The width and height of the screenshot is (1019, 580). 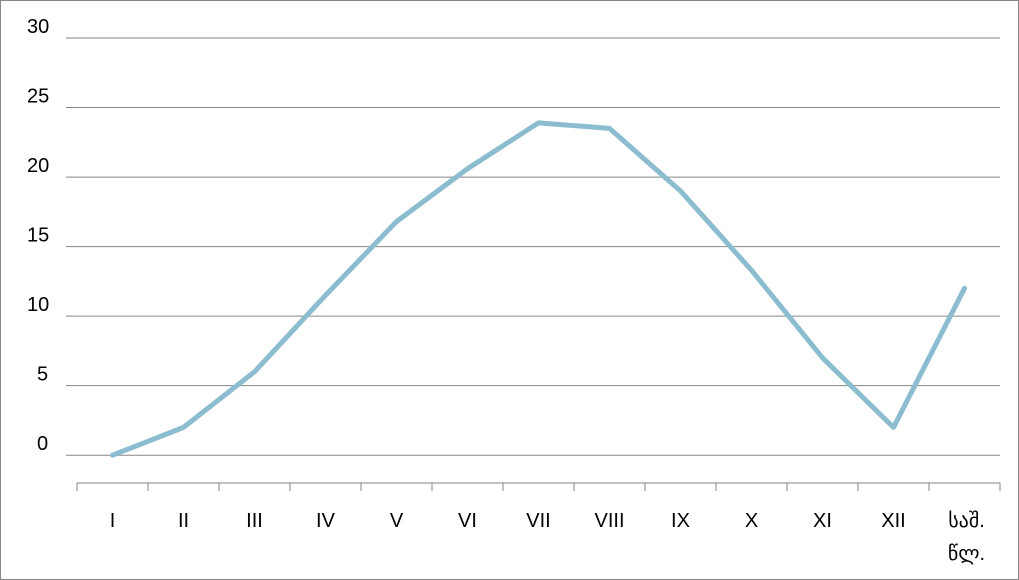 I want to click on x-tick-label: II, so click(x=183, y=521).